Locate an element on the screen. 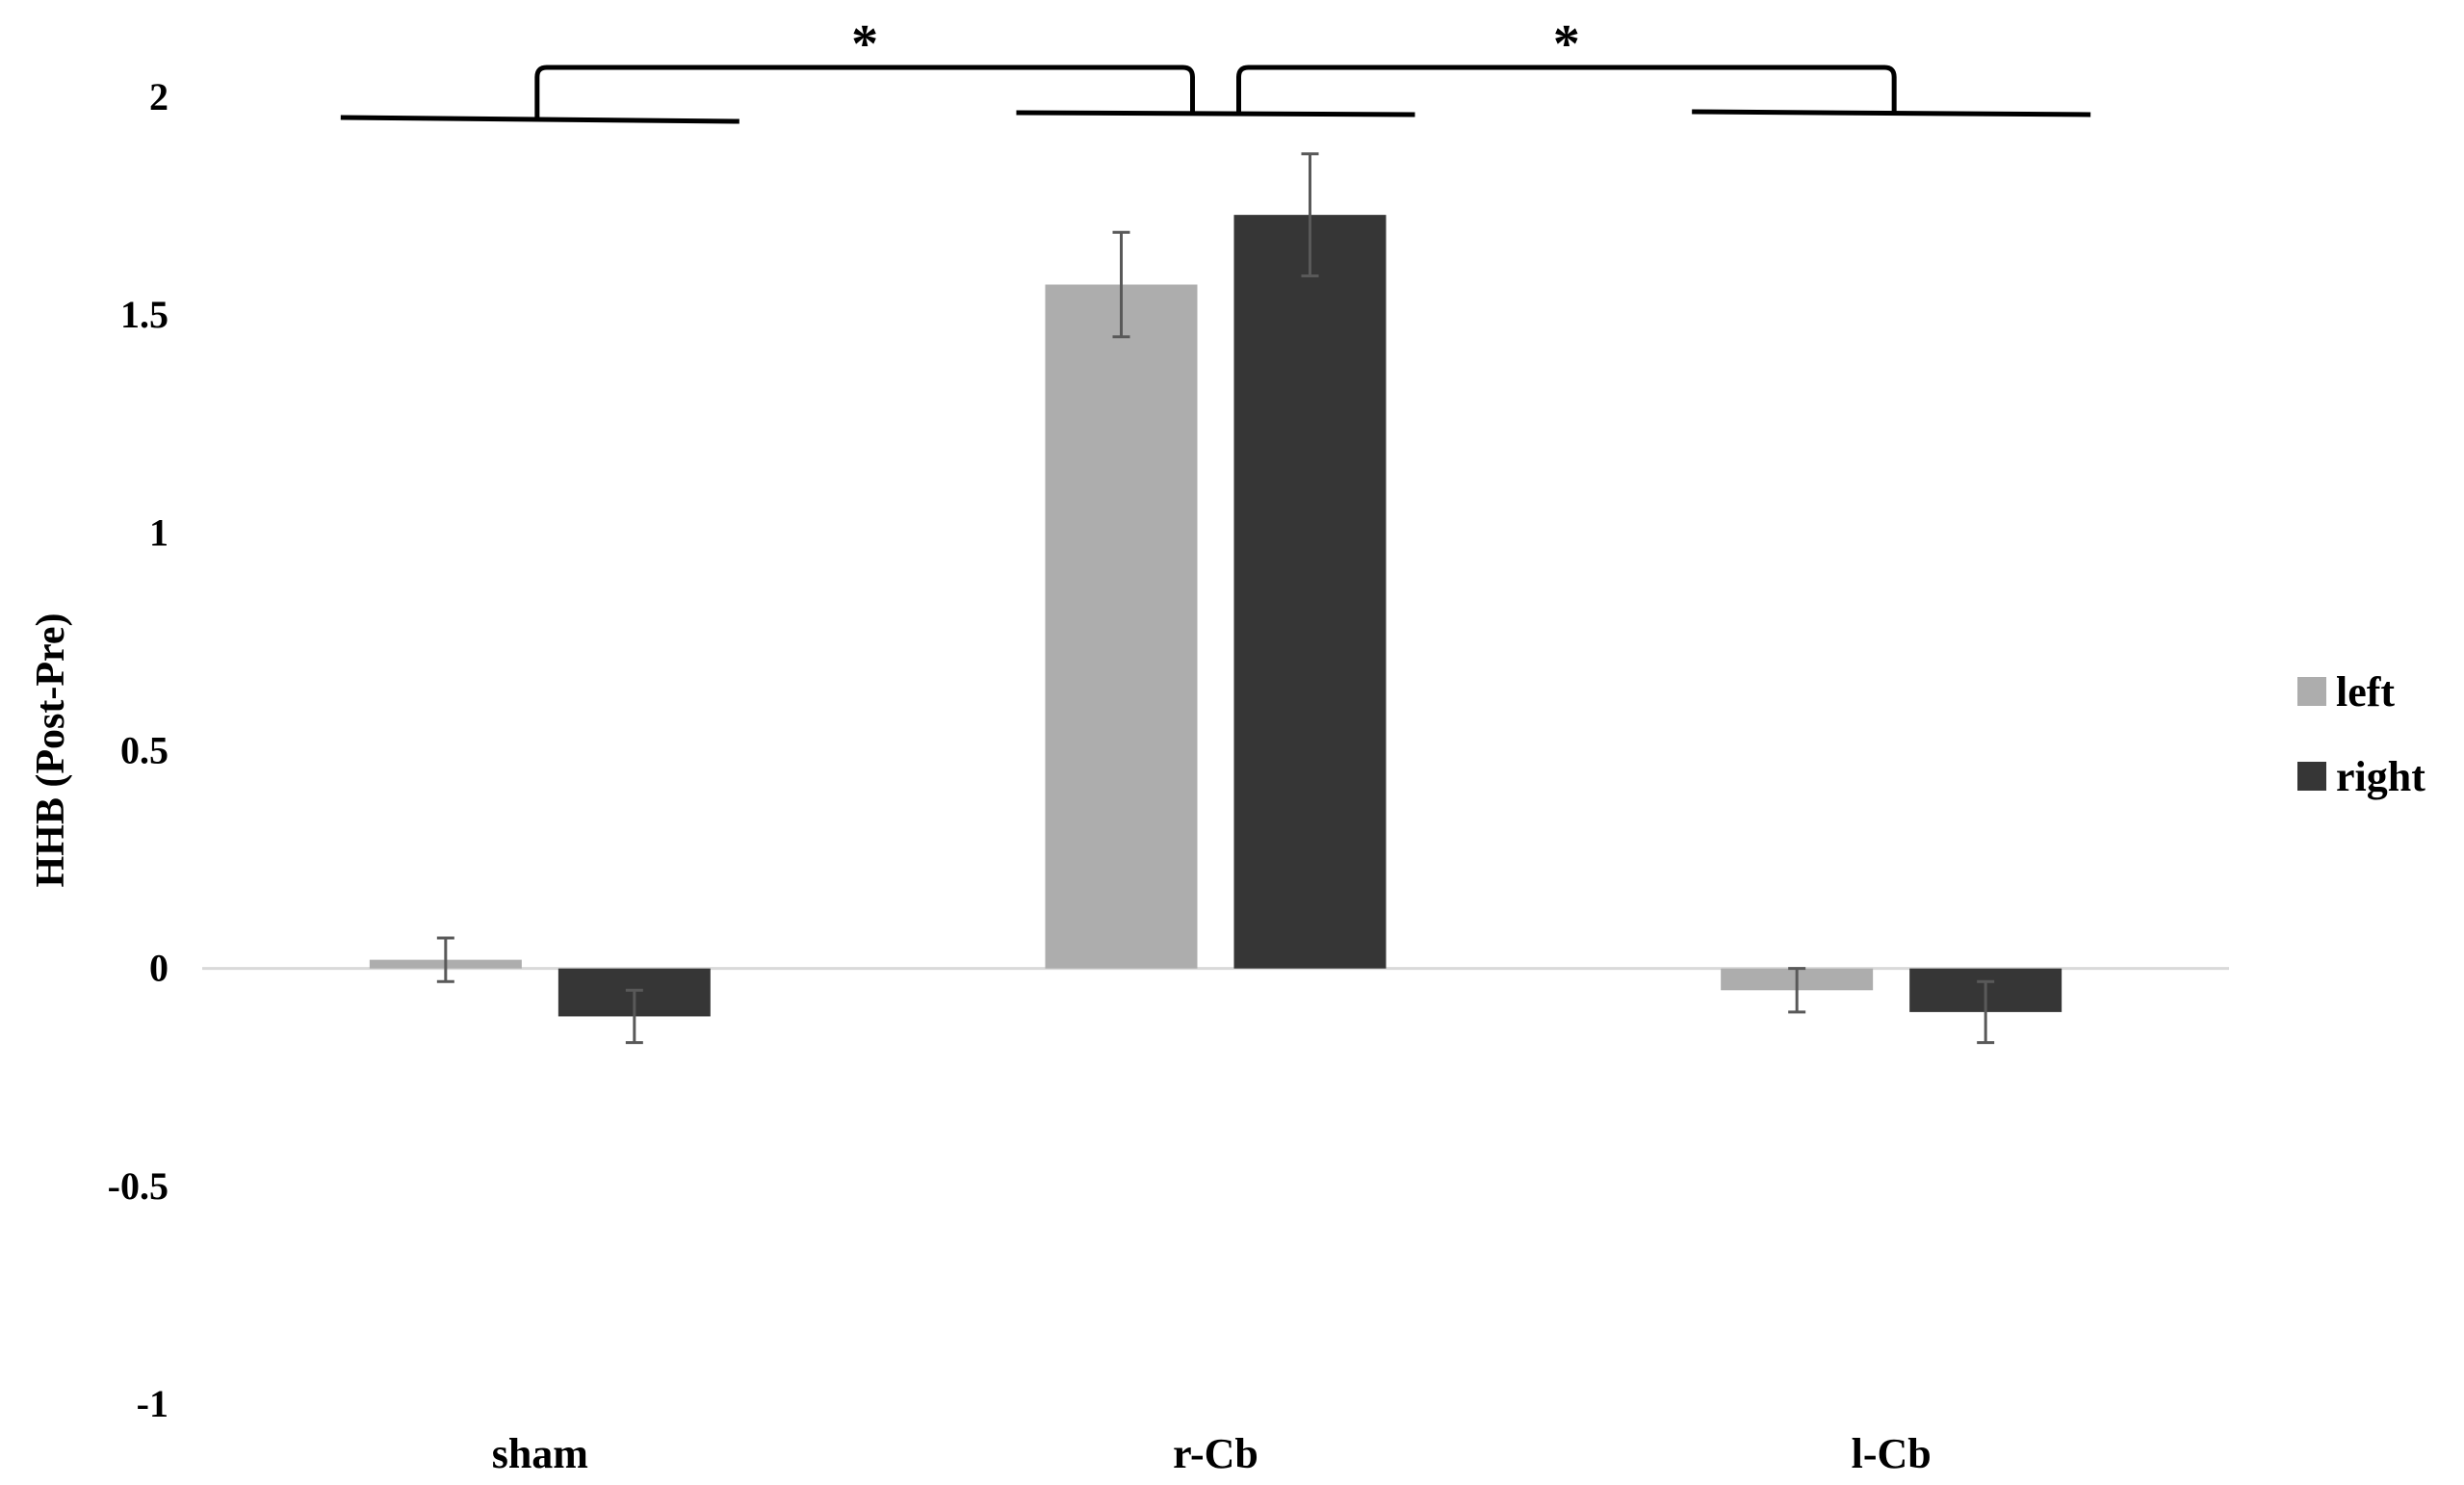 This screenshot has height=1485, width=2464. y-tick-label: 1.5 is located at coordinates (144, 314).